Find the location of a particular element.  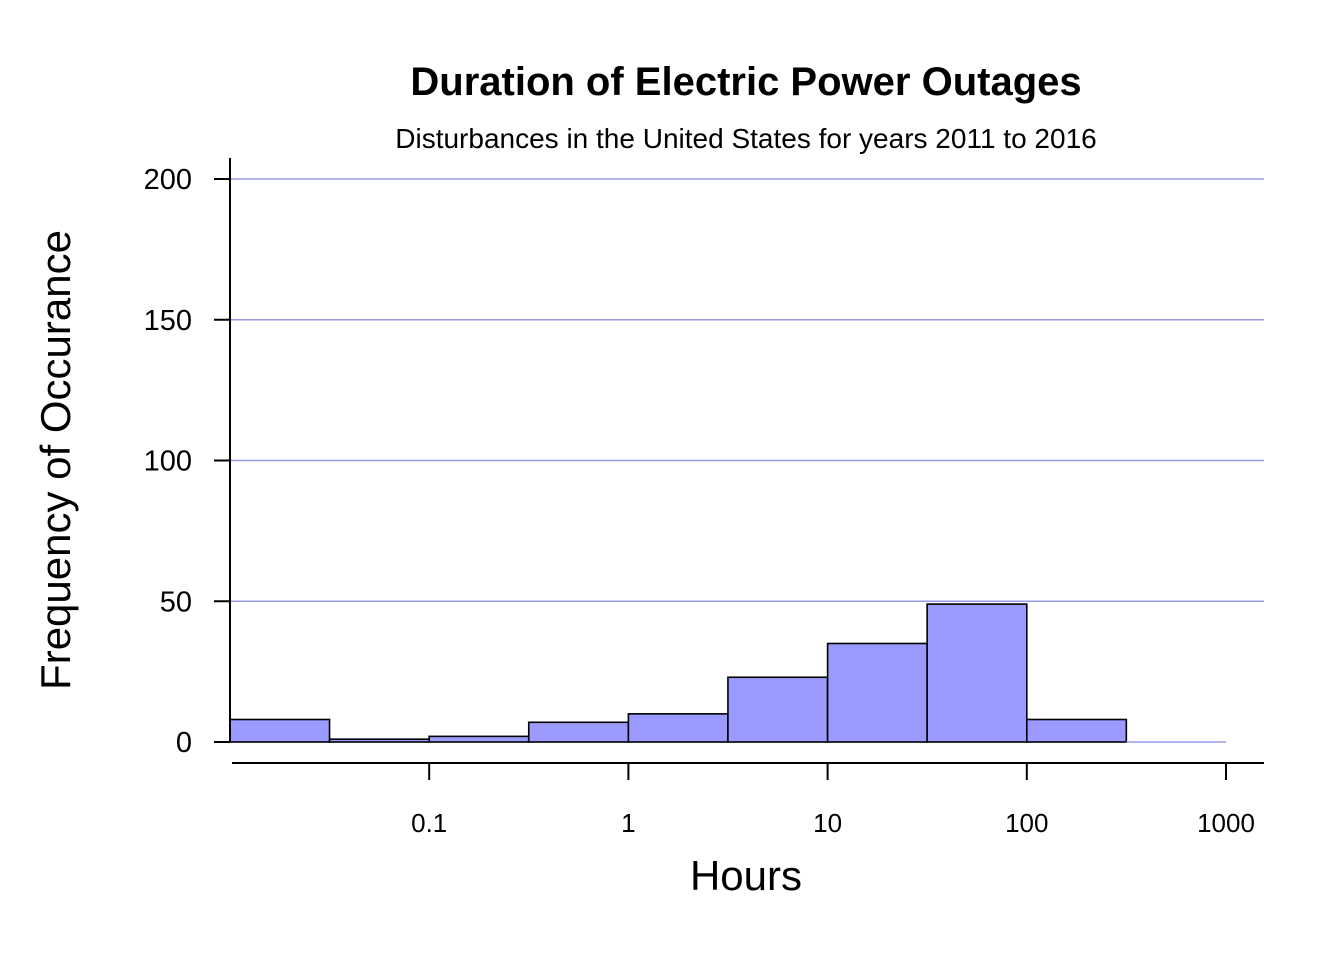

x-tick-label: 1000 is located at coordinates (1226, 823).